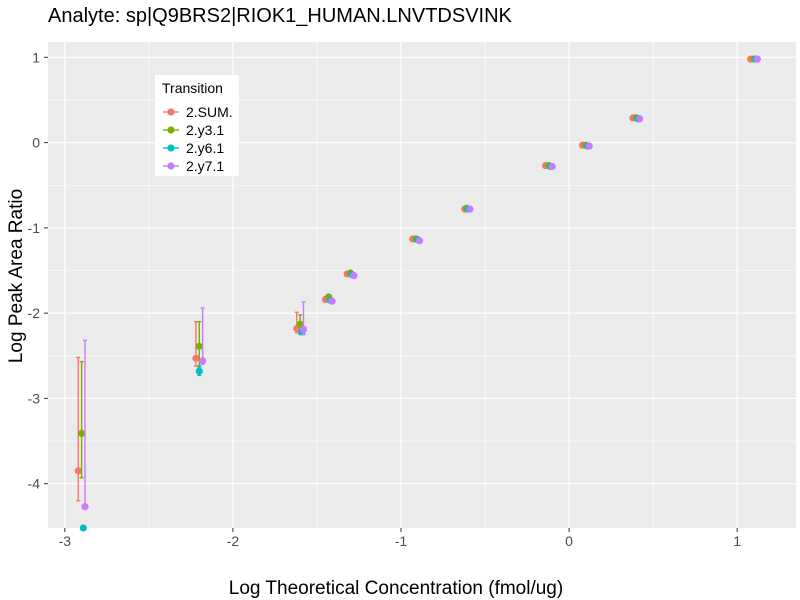  Describe the element at coordinates (205, 166) in the screenshot. I see `legend-label: 2.y7.1` at that location.